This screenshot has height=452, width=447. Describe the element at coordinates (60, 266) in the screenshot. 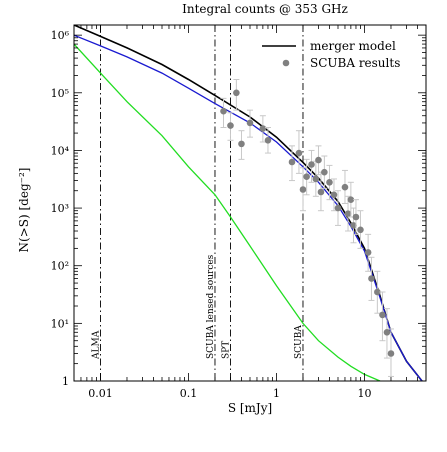

I see `y-tick-label-2: 10²` at that location.